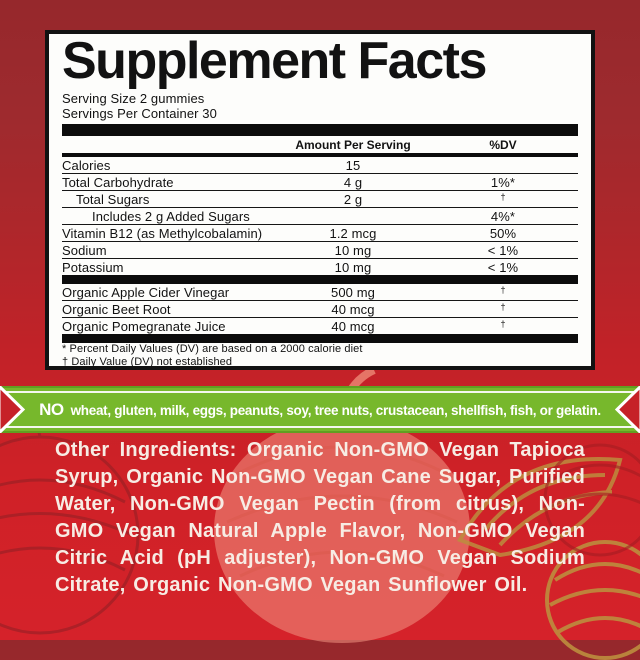 The width and height of the screenshot is (640, 660). What do you see at coordinates (353, 144) in the screenshot?
I see `header-amount-per-serving: Amount Per Serving` at bounding box center [353, 144].